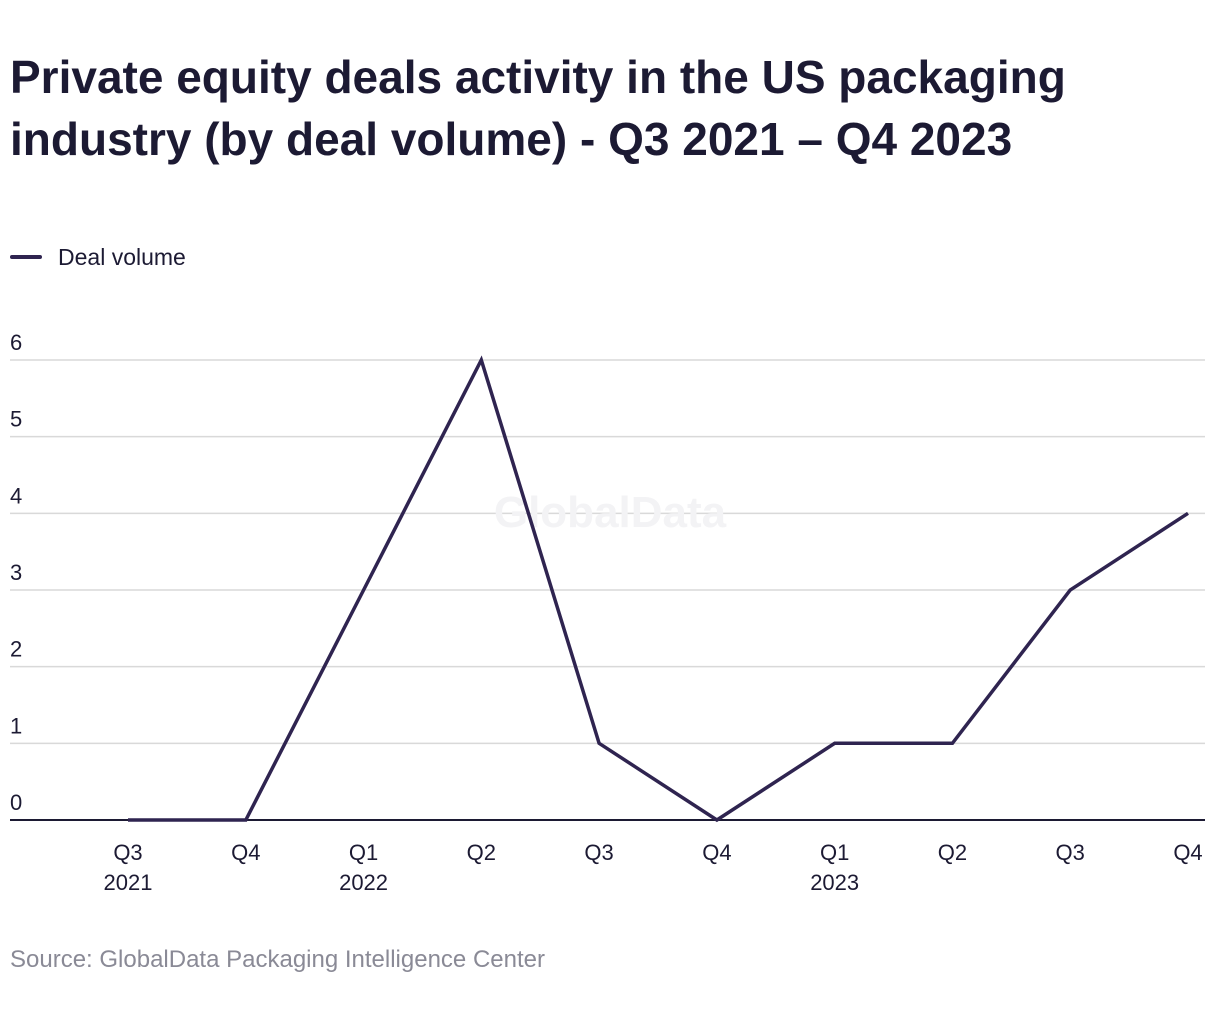 The height and width of the screenshot is (1020, 1220). Describe the element at coordinates (128, 882) in the screenshot. I see `x-tick-label: 2021` at that location.